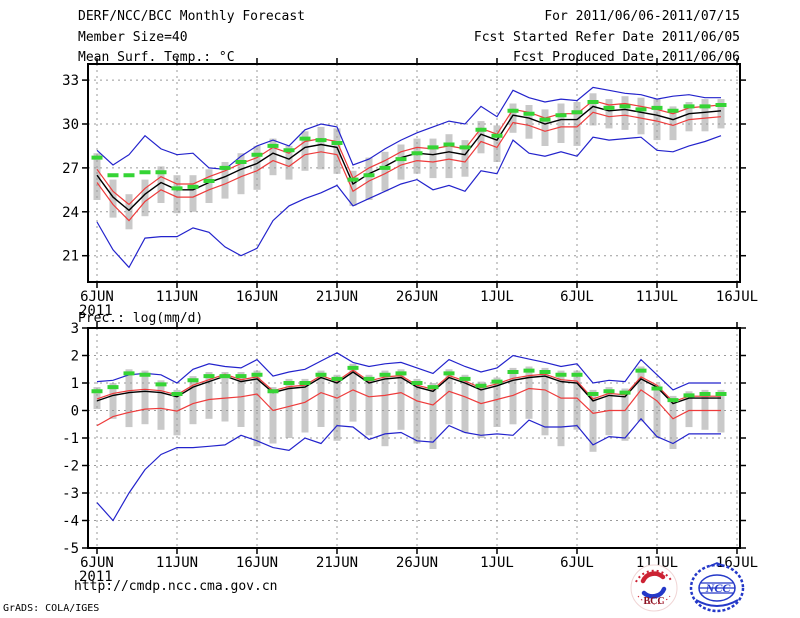 This screenshot has height=618, width=800. I want to click on prec-ytick-label: -3, so click(70, 494).